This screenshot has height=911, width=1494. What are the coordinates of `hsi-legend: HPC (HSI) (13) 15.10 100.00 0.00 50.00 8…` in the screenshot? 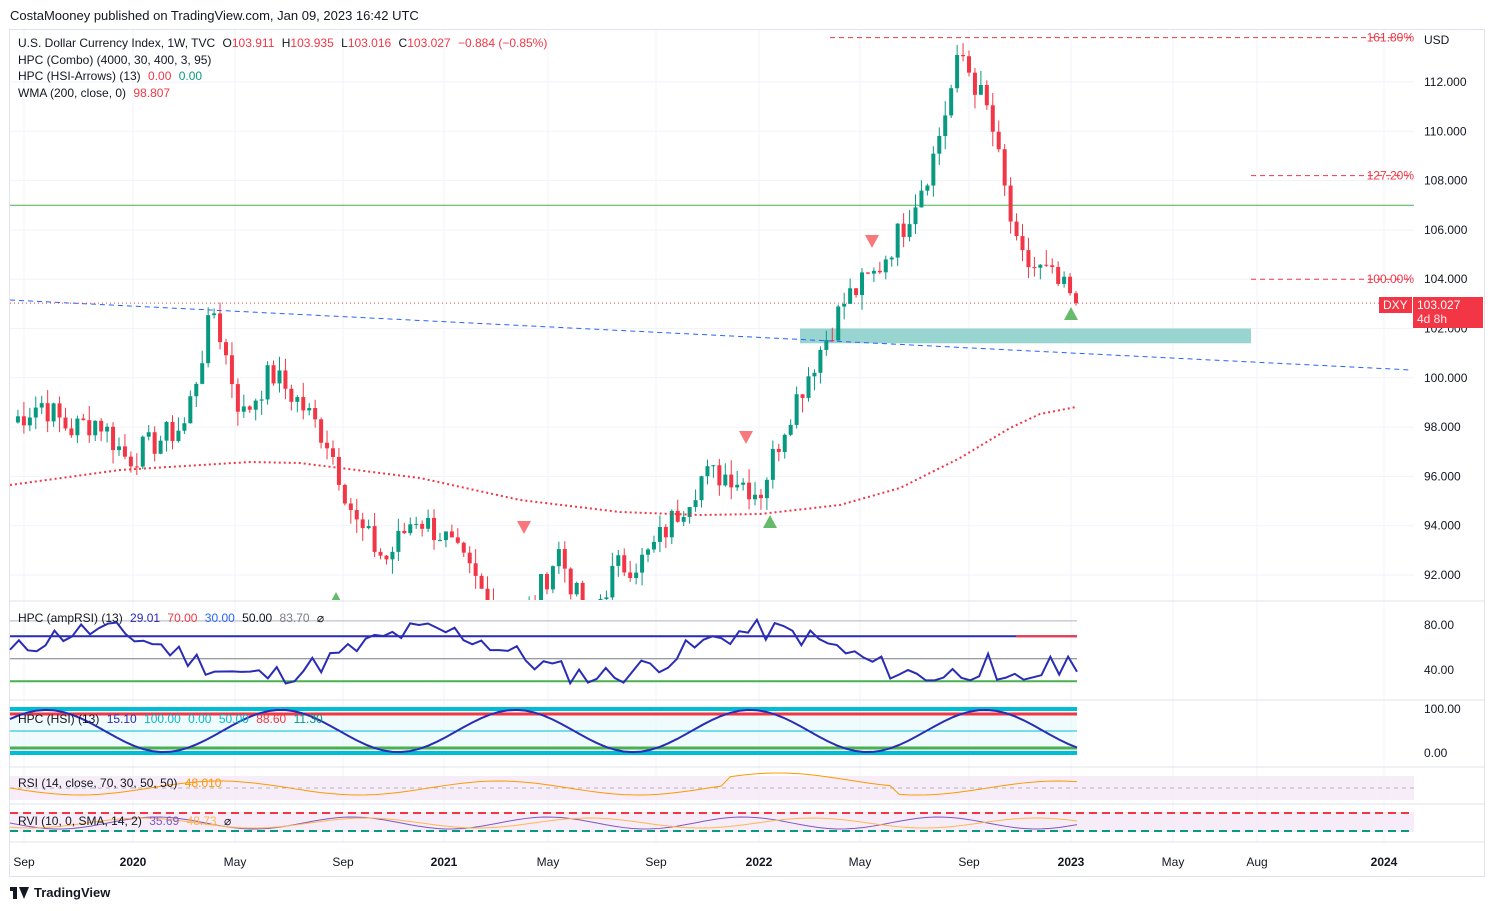 It's located at (172, 719).